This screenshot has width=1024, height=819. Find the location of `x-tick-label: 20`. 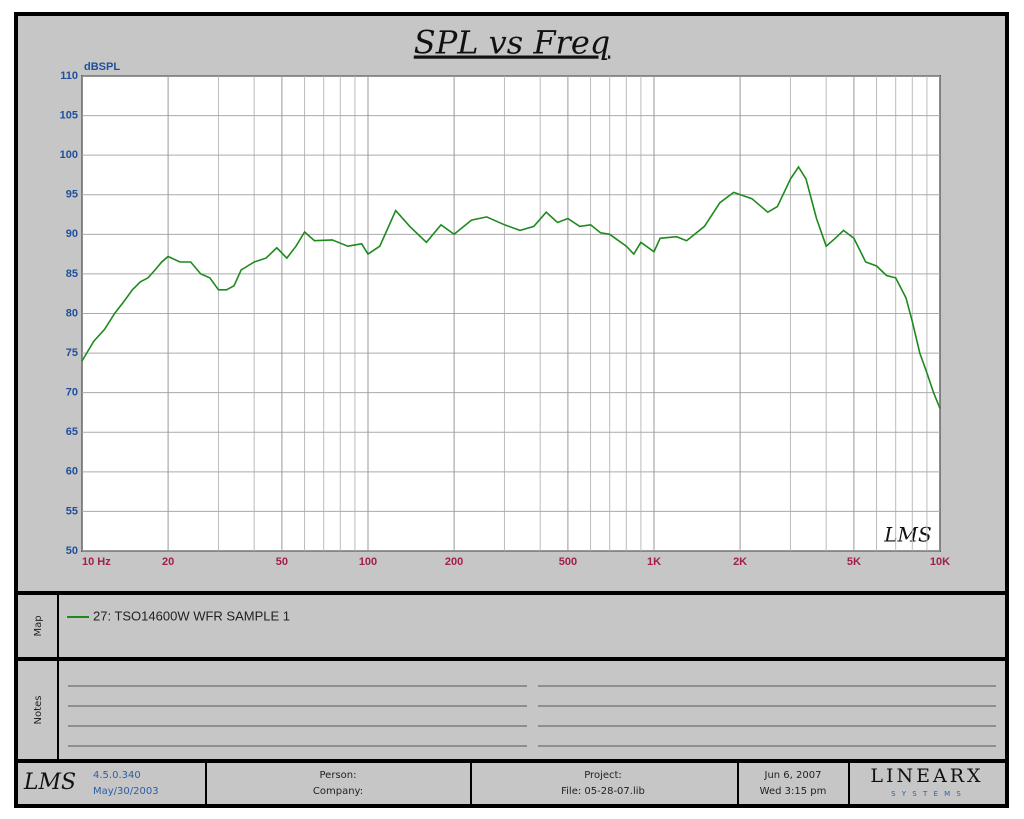

x-tick-label: 20 is located at coordinates (168, 562).